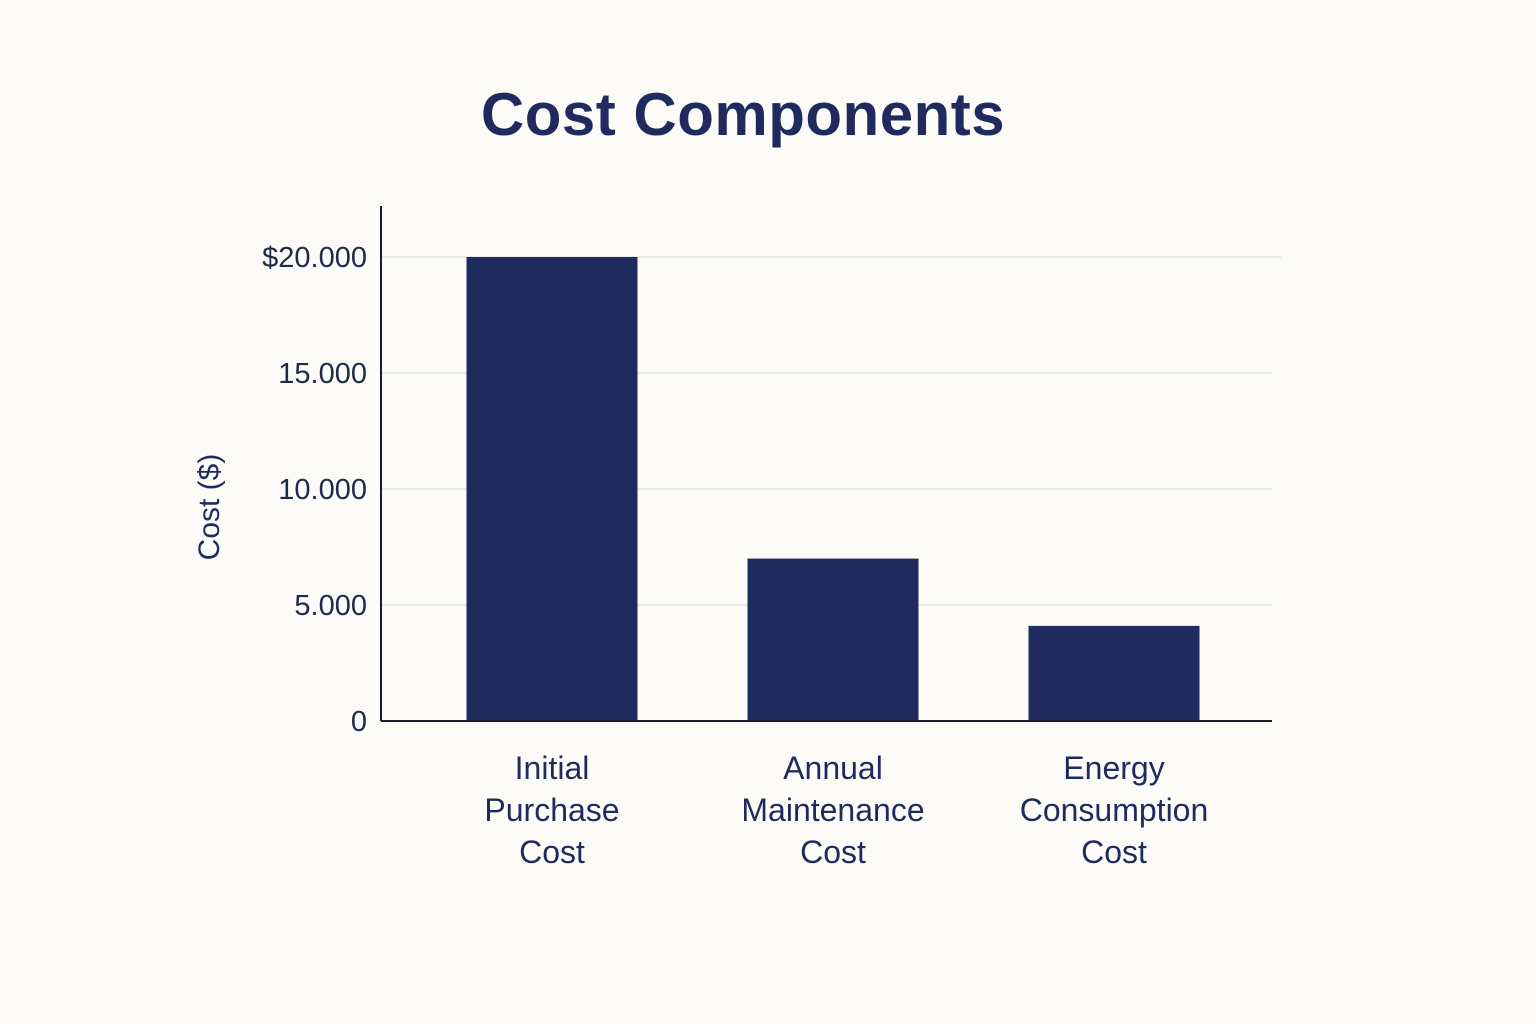 This screenshot has width=1536, height=1024. I want to click on x-category-label-line: Consumption, so click(1114, 810).